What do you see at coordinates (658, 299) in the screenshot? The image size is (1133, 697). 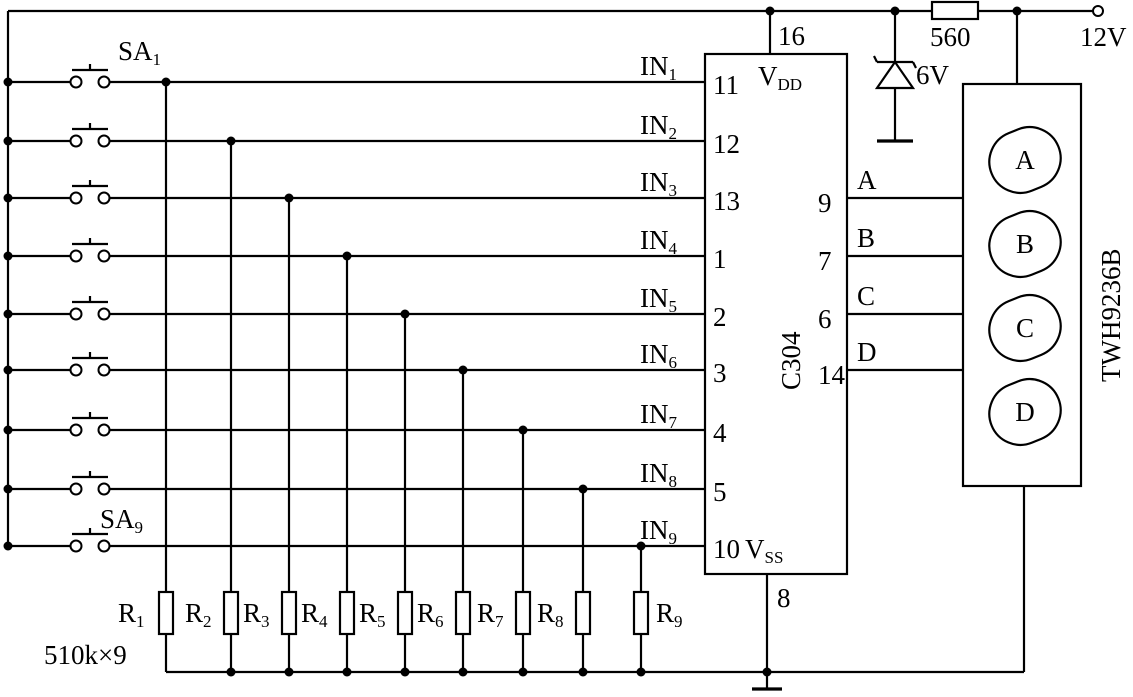 I see `input-label-5: IN5` at bounding box center [658, 299].